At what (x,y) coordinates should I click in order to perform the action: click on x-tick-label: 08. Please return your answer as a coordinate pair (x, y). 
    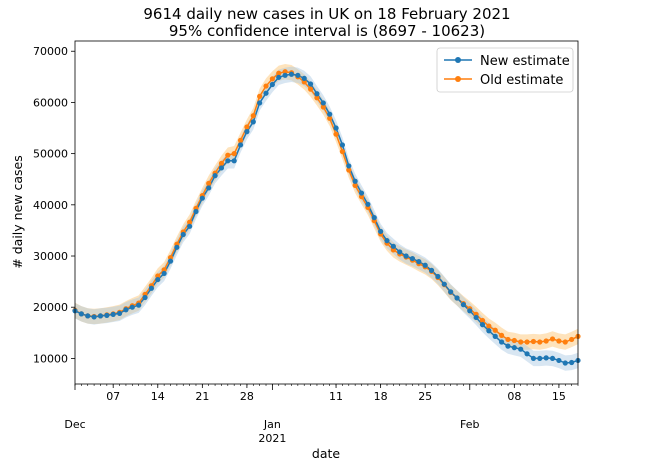
    Looking at the image, I should click on (514, 396).